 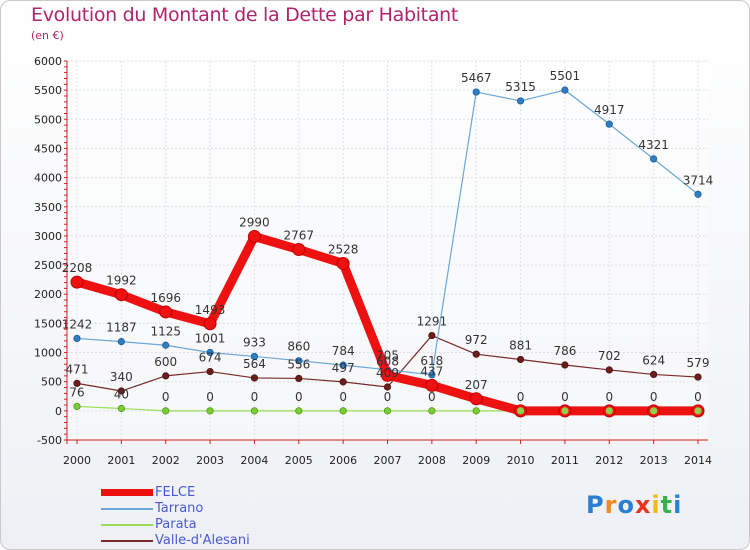 I want to click on data-label-valle-d-alesani: 972, so click(x=476, y=340).